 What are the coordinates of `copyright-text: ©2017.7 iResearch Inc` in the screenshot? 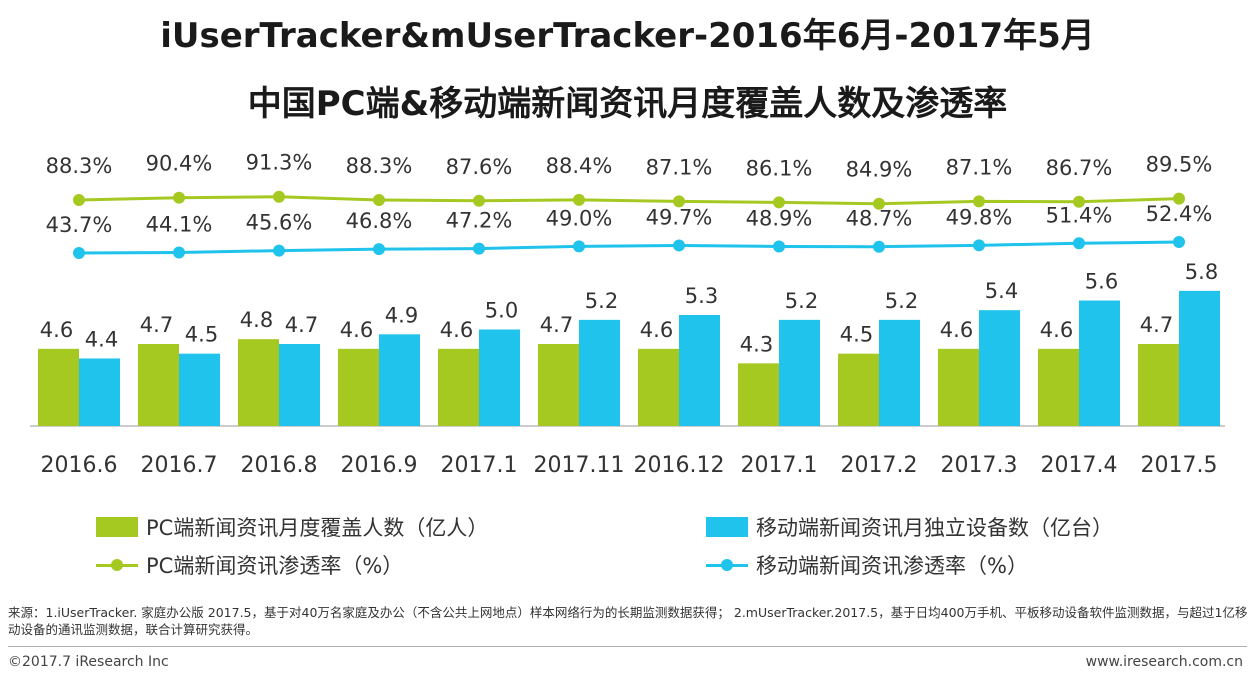 It's located at (88, 662).